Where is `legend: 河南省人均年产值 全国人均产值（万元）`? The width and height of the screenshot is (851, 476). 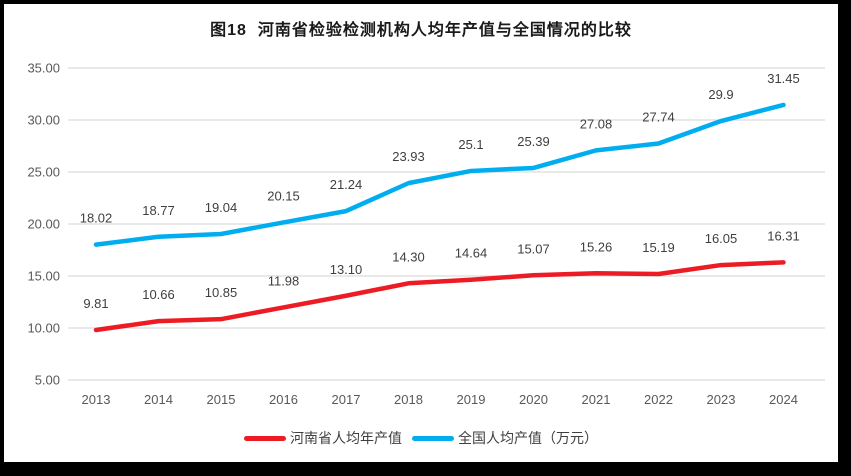
legend: 河南省人均年产值 全国人均产值（万元） is located at coordinates (421, 438).